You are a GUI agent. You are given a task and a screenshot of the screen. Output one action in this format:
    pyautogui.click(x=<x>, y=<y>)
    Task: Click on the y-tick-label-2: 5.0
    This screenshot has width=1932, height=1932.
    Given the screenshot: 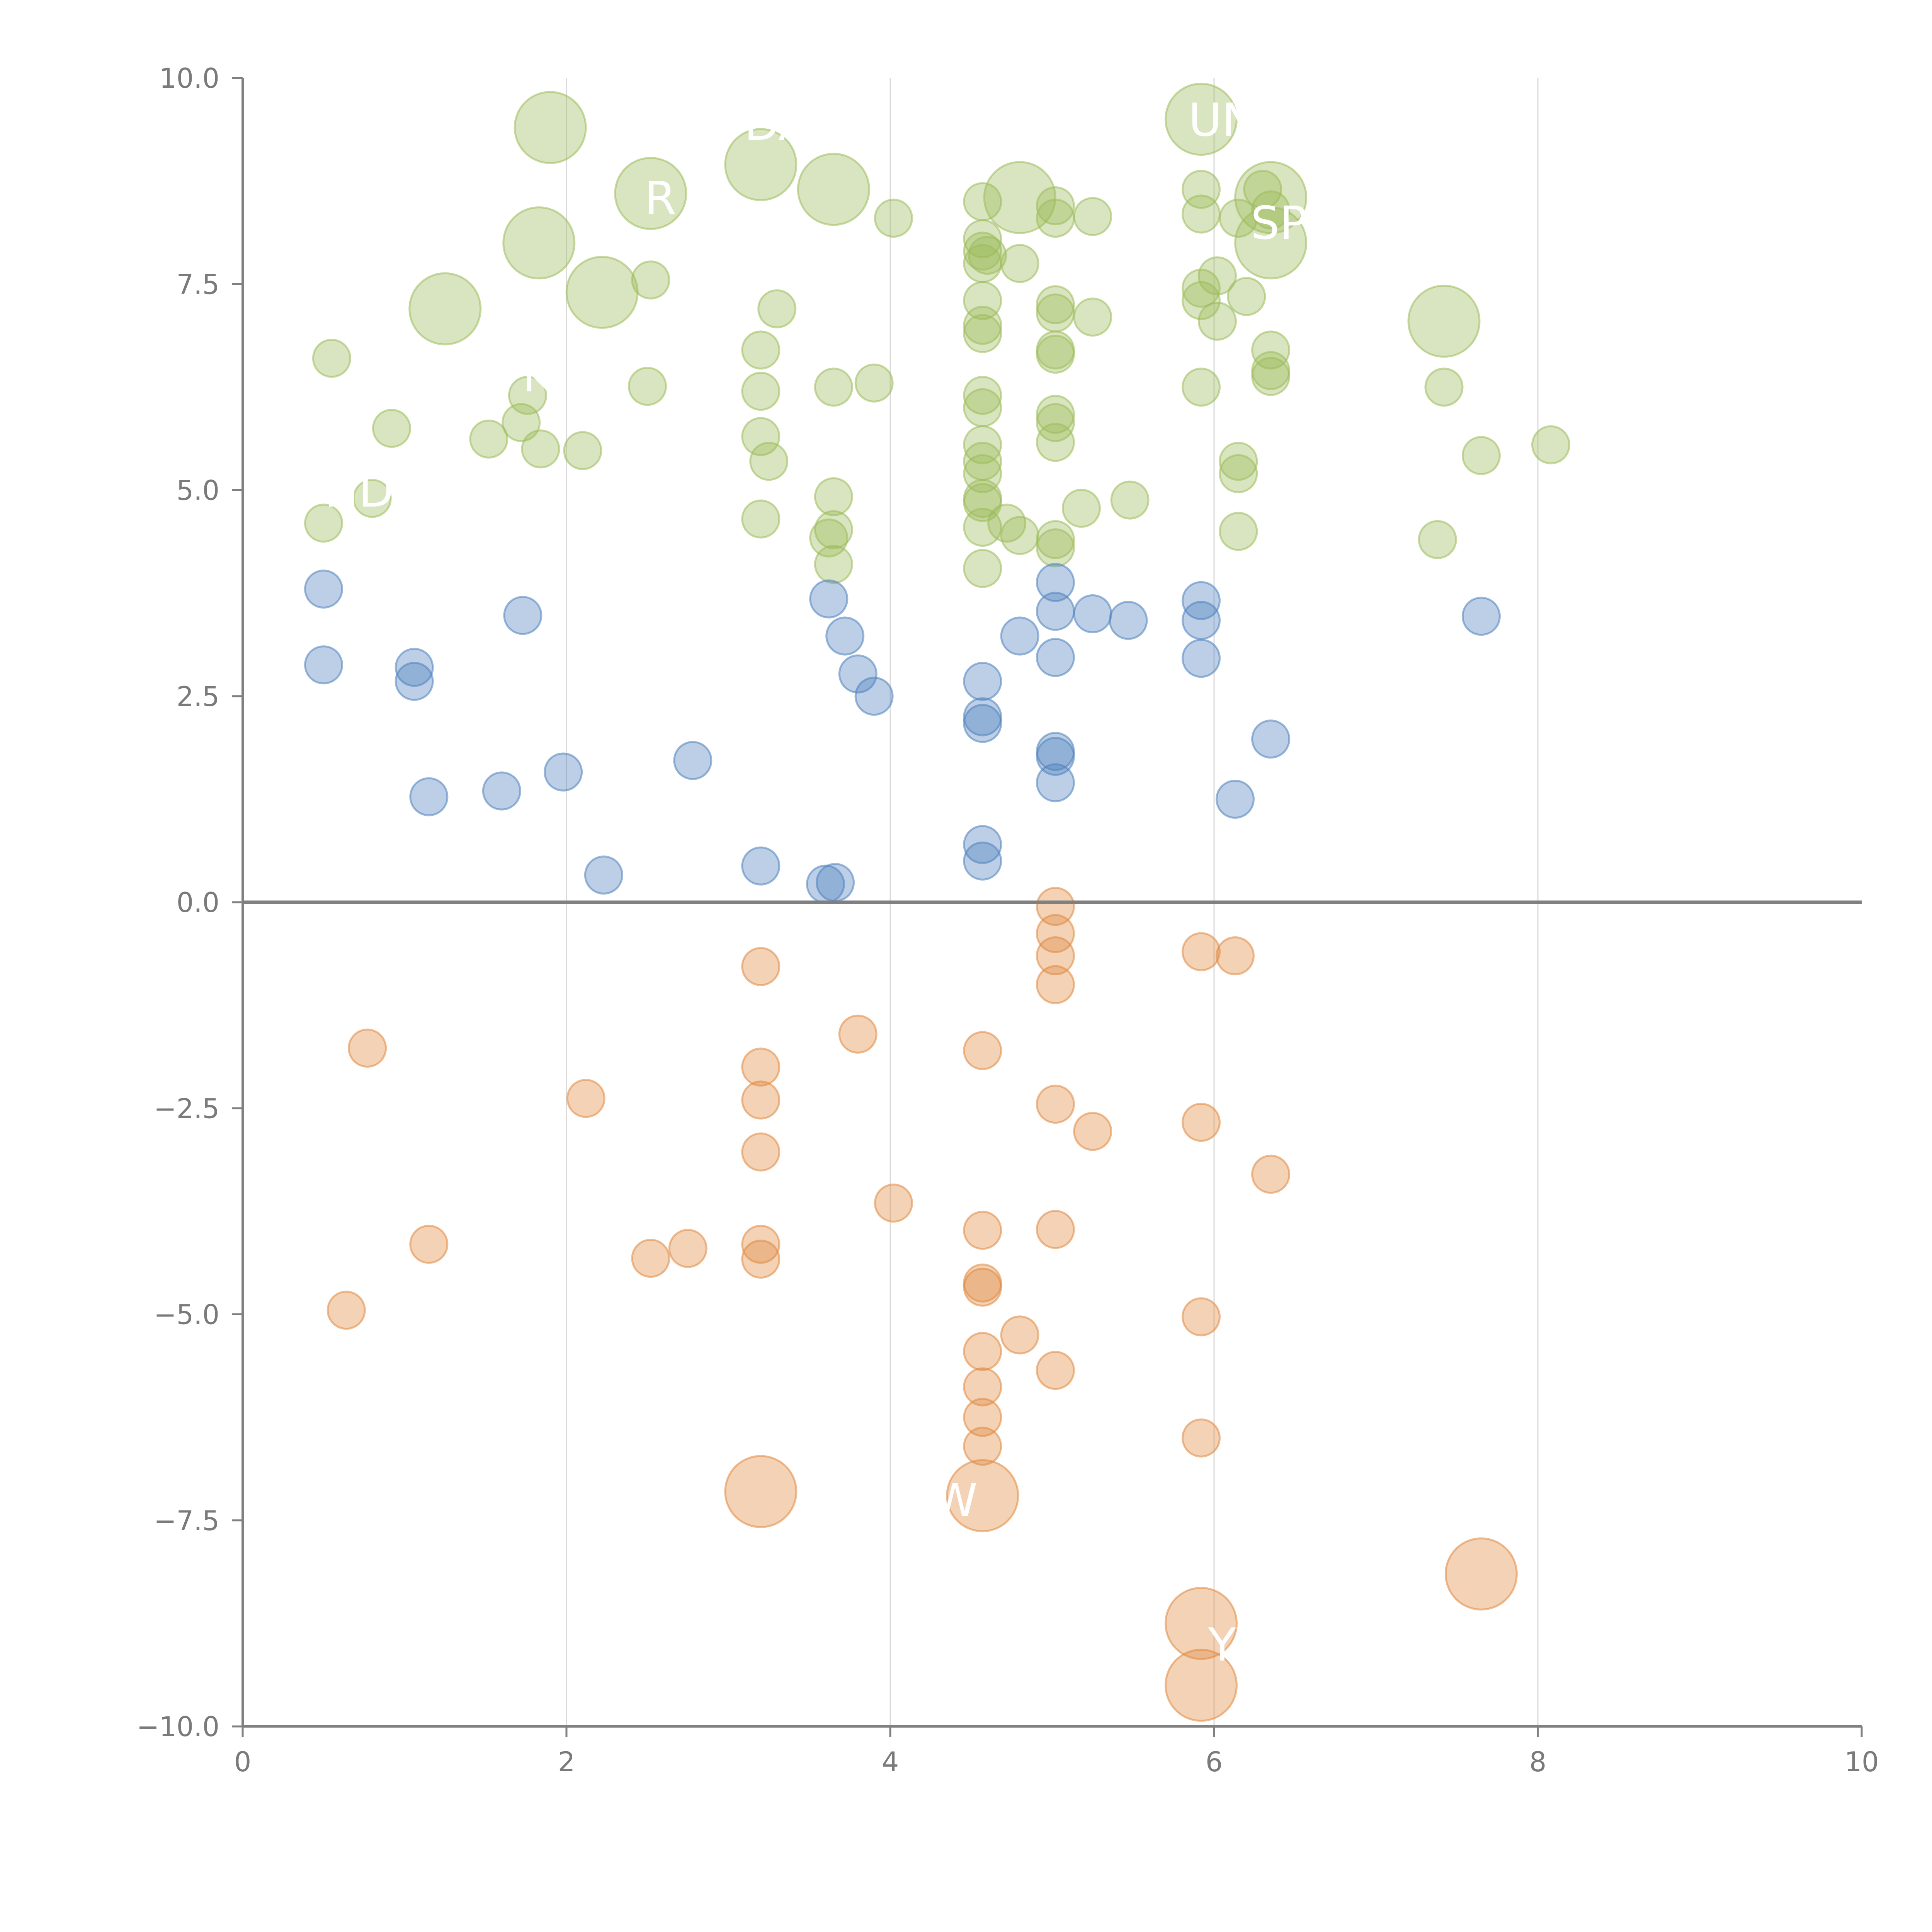 What is the action you would take?
    pyautogui.click(x=198, y=491)
    